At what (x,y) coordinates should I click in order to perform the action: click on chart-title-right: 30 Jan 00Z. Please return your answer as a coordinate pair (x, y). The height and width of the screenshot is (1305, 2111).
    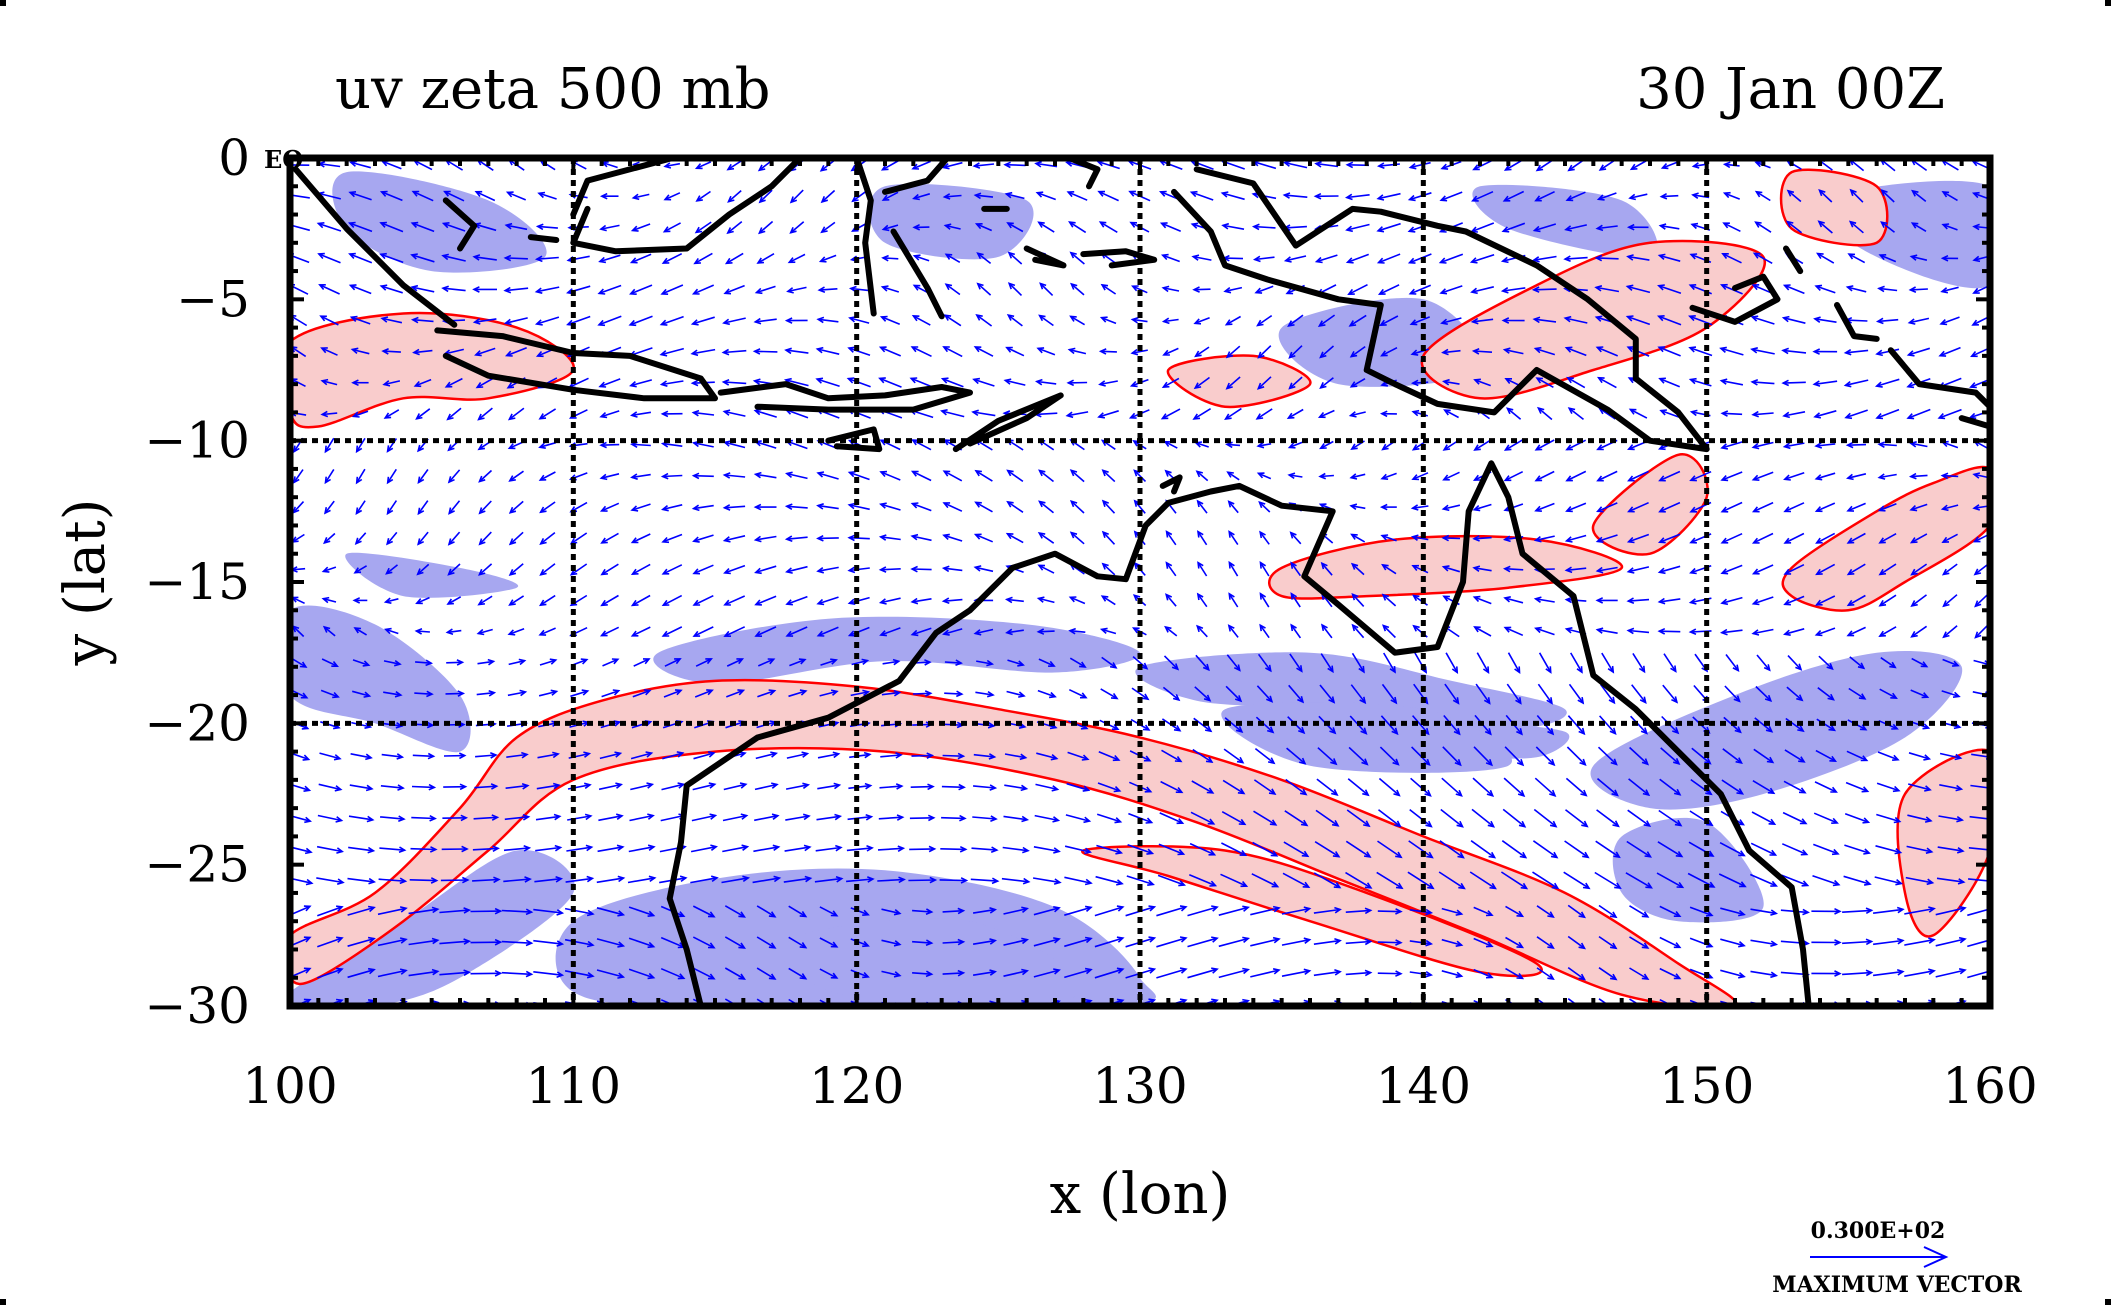
    Looking at the image, I should click on (1790, 89).